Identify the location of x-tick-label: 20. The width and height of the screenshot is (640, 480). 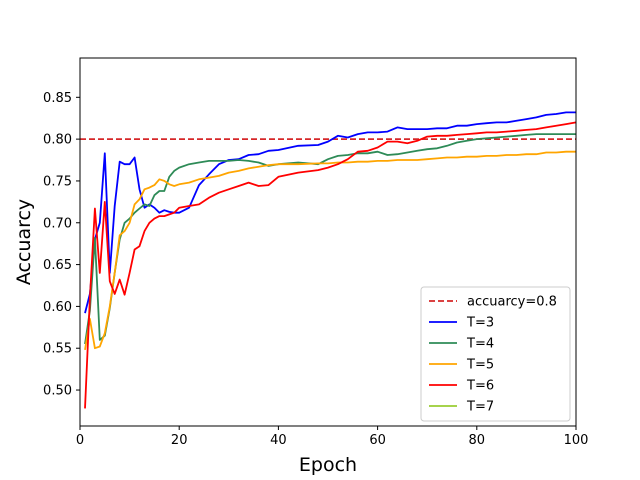
(179, 440).